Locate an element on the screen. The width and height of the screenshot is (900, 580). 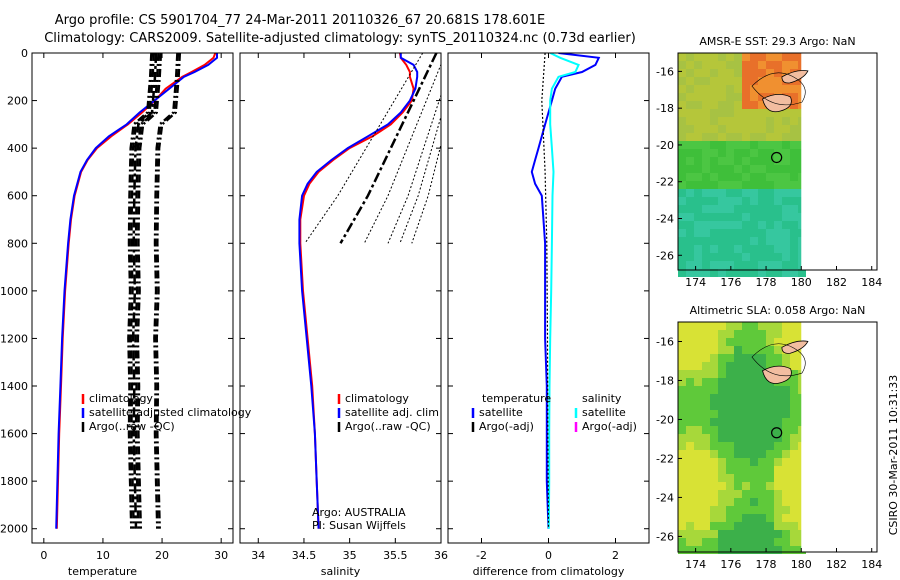
map-x-tick-label-sla-4: 182 is located at coordinates (836, 564).